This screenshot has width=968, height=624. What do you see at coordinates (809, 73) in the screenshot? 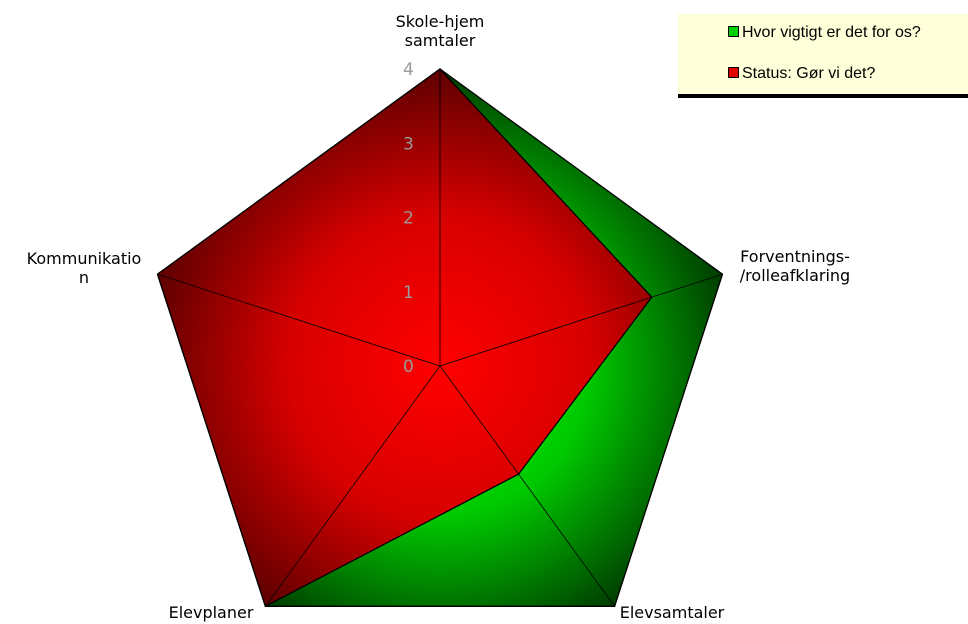
I see `legend-label-status: Status: Gør vi det?` at bounding box center [809, 73].